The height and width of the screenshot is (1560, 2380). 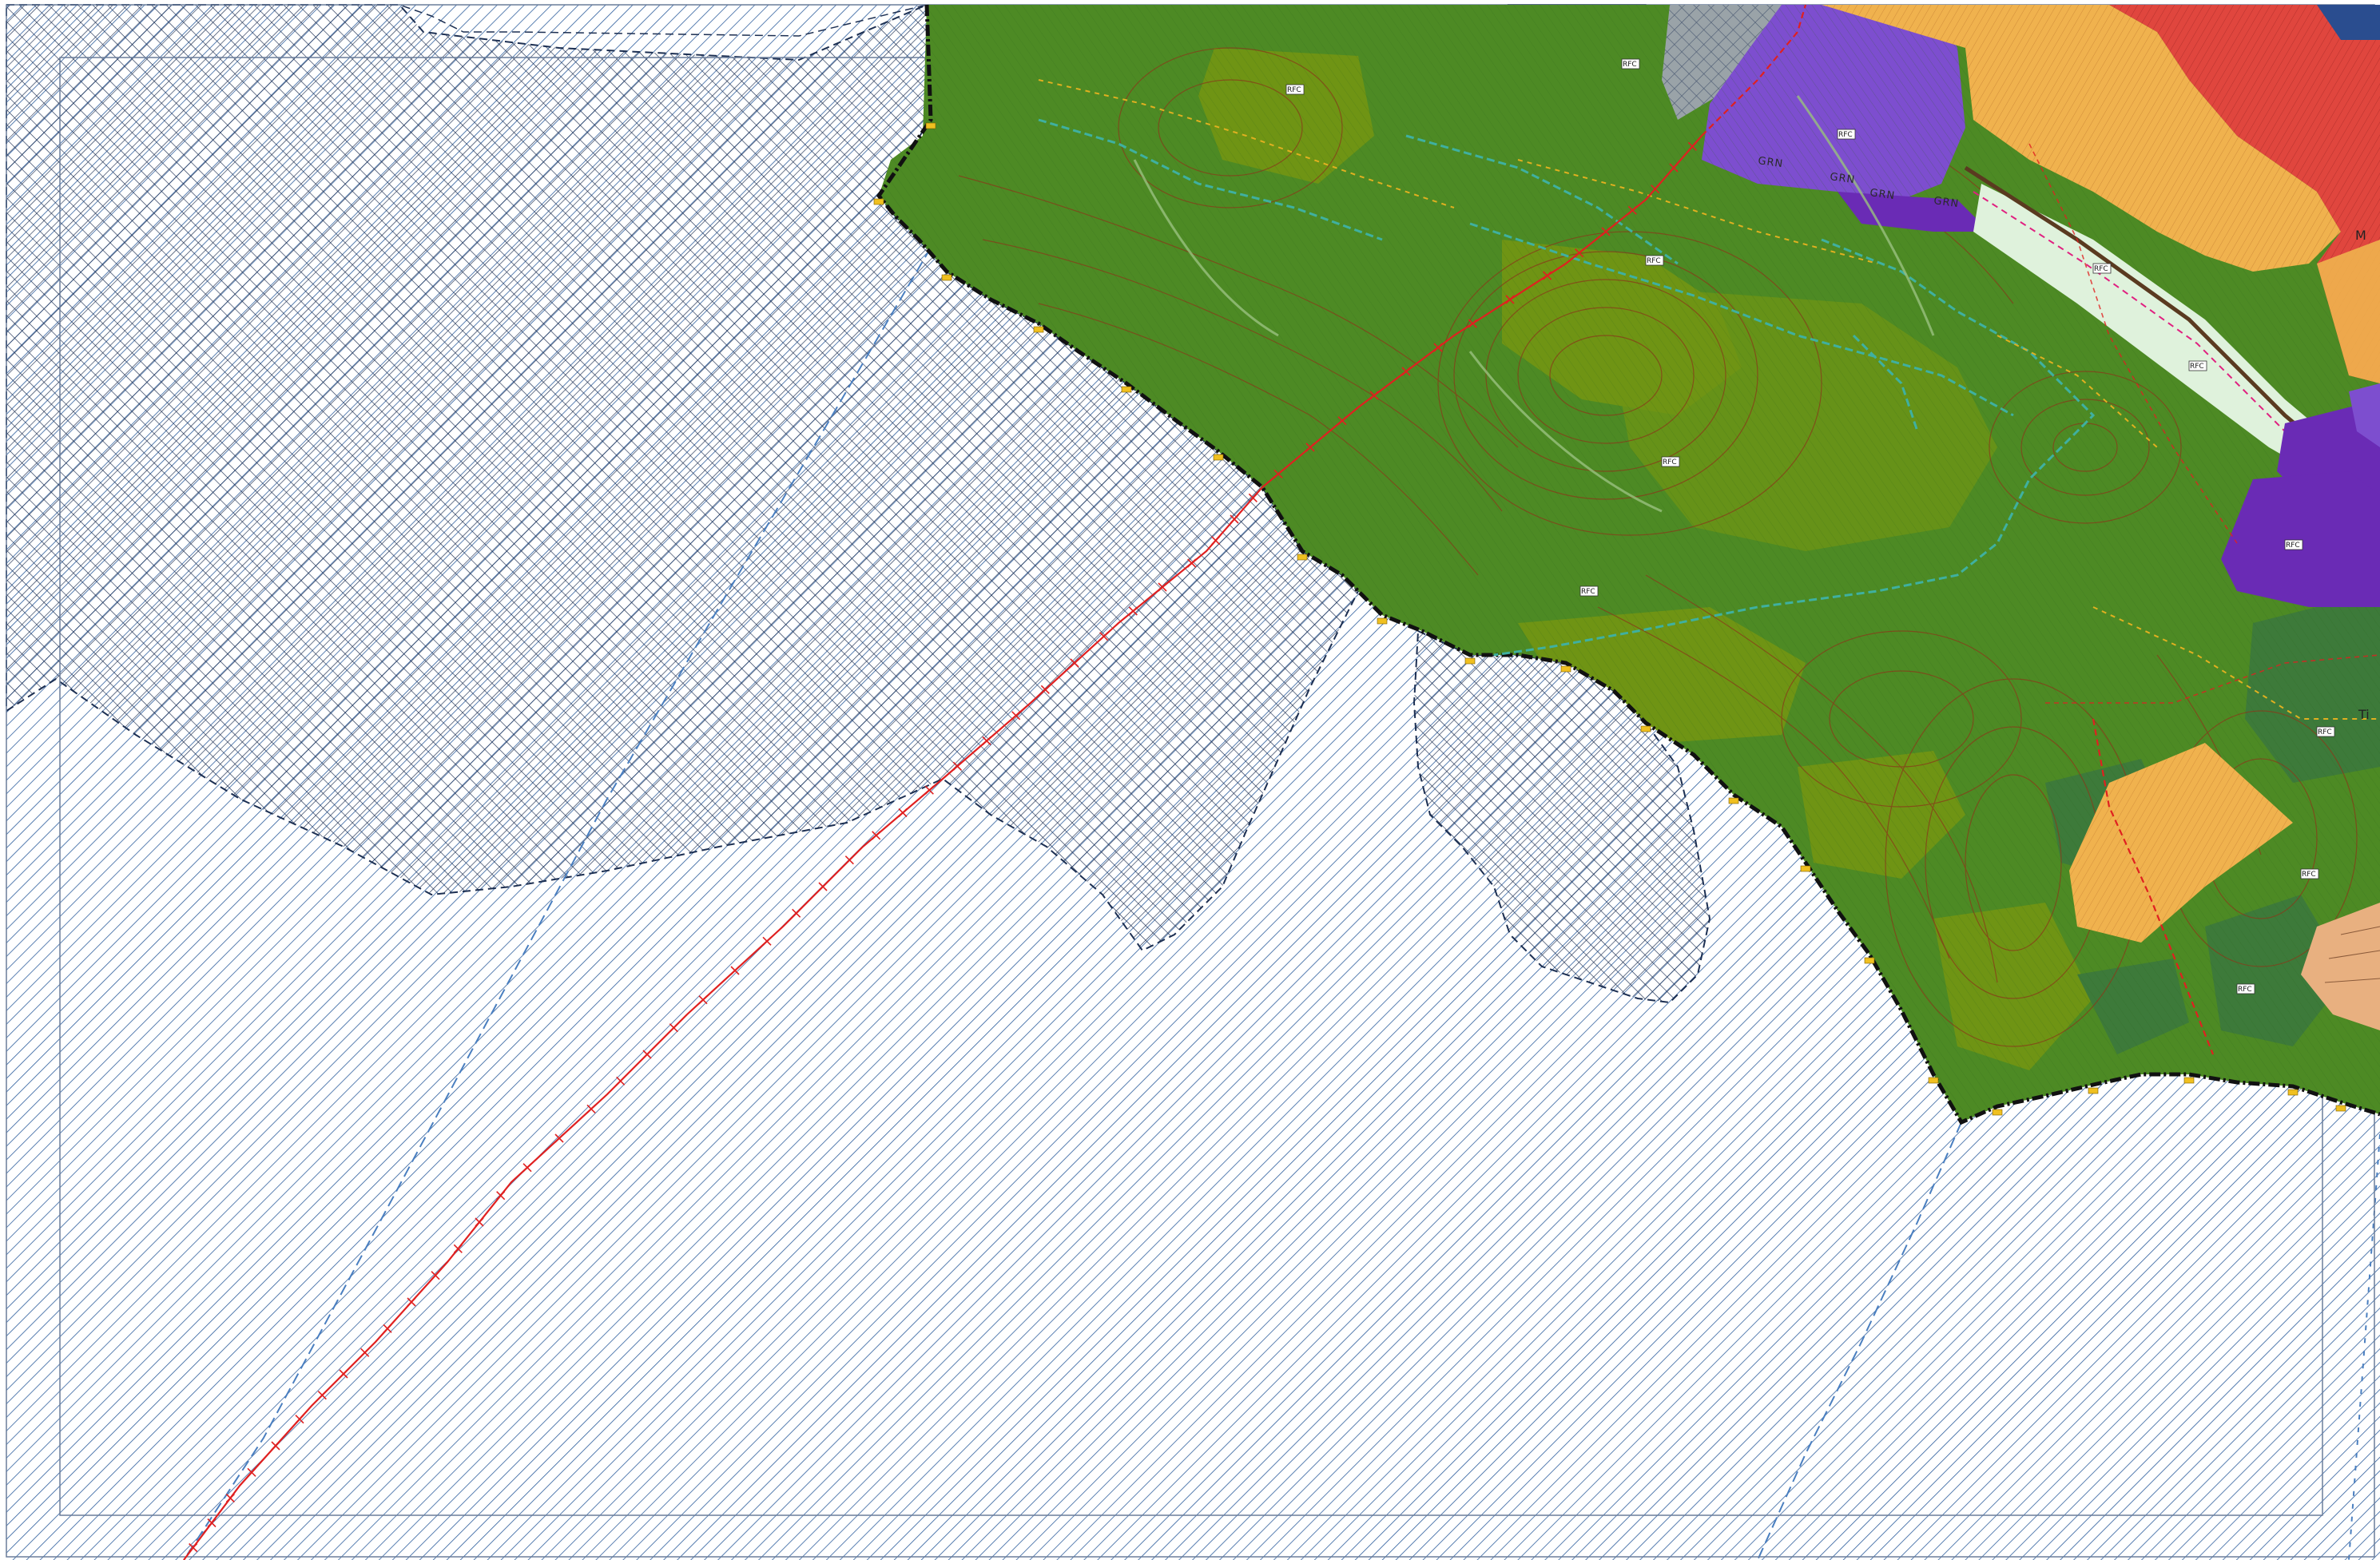 I want to click on urban-zones, so click(x=2021, y=306).